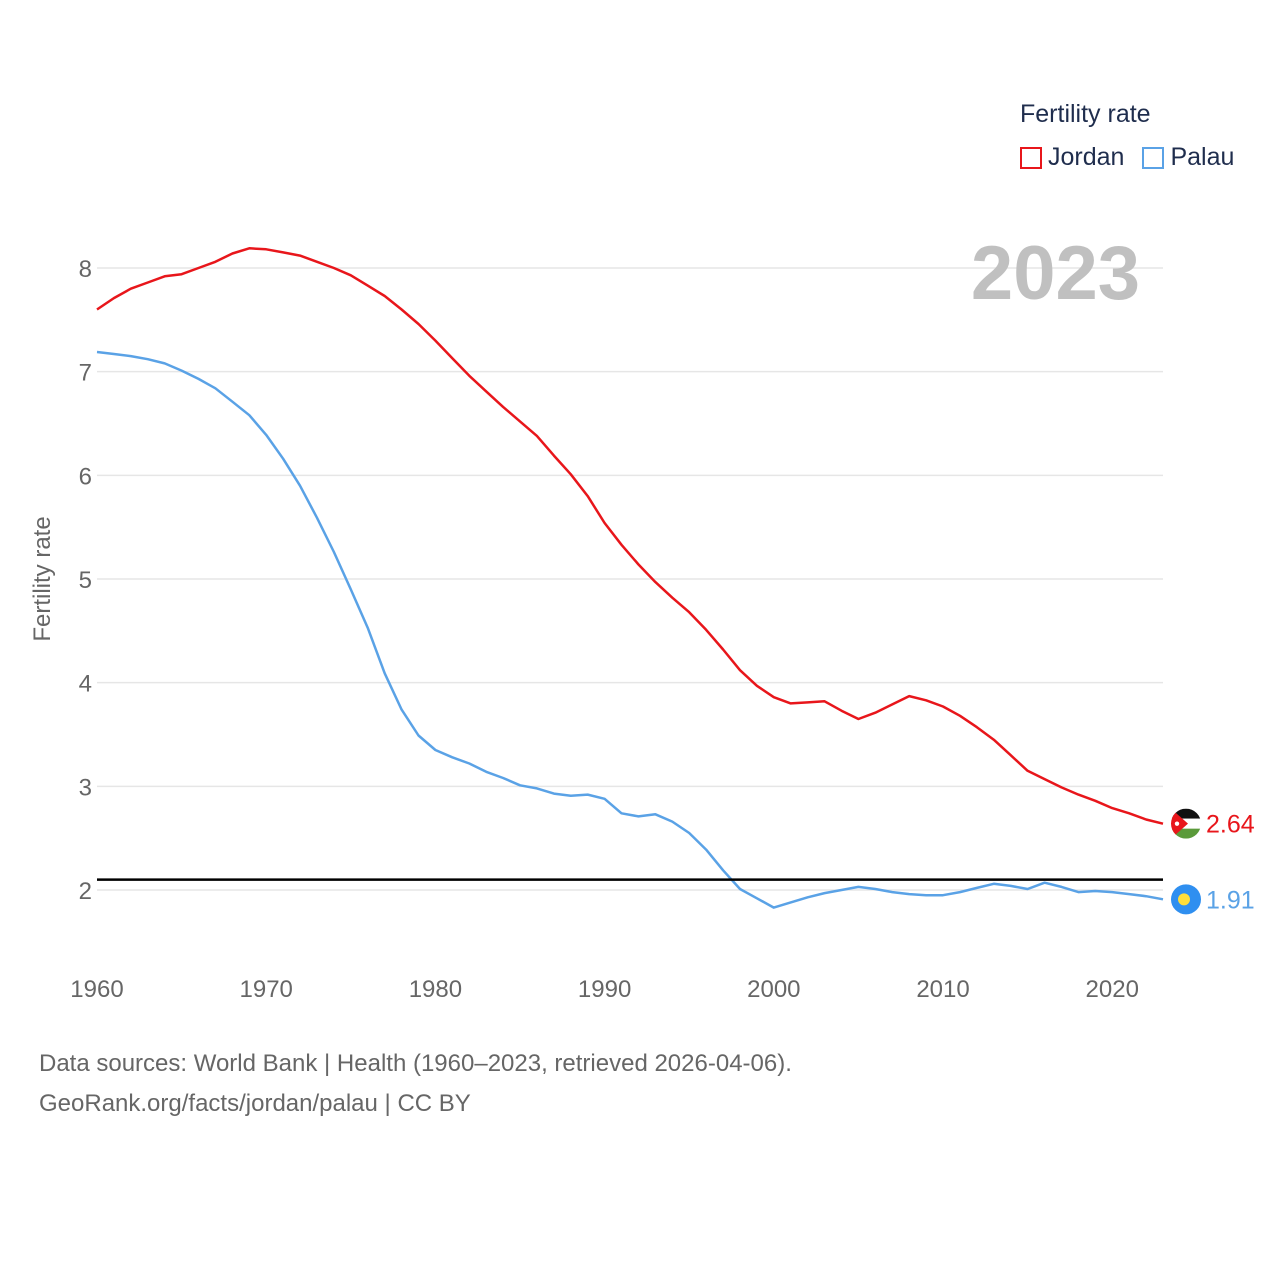 This screenshot has width=1280, height=1280. I want to click on x-tick-label: 1990, so click(604, 989).